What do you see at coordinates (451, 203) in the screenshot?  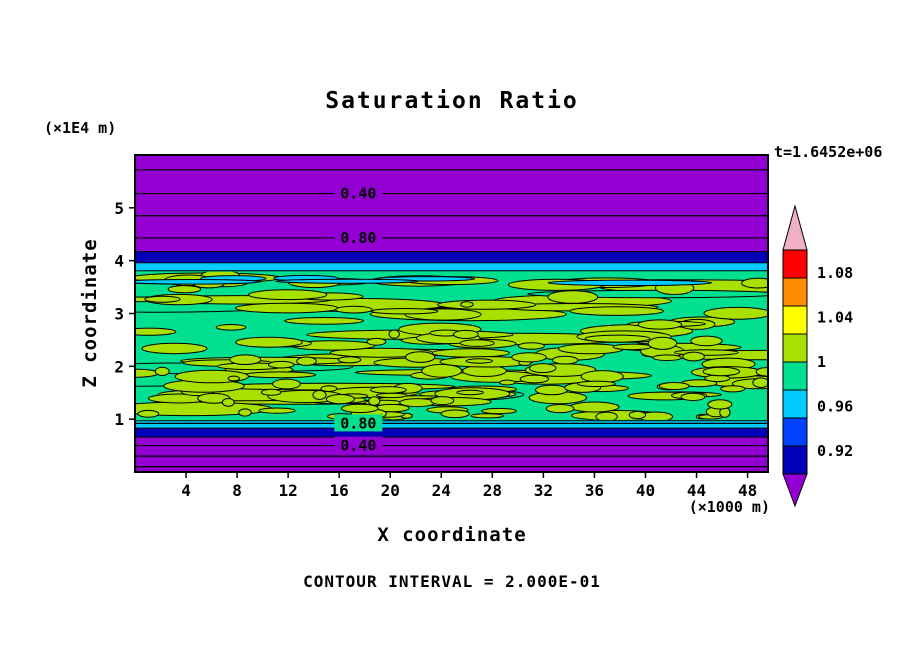 I see `layer-purple-top` at bounding box center [451, 203].